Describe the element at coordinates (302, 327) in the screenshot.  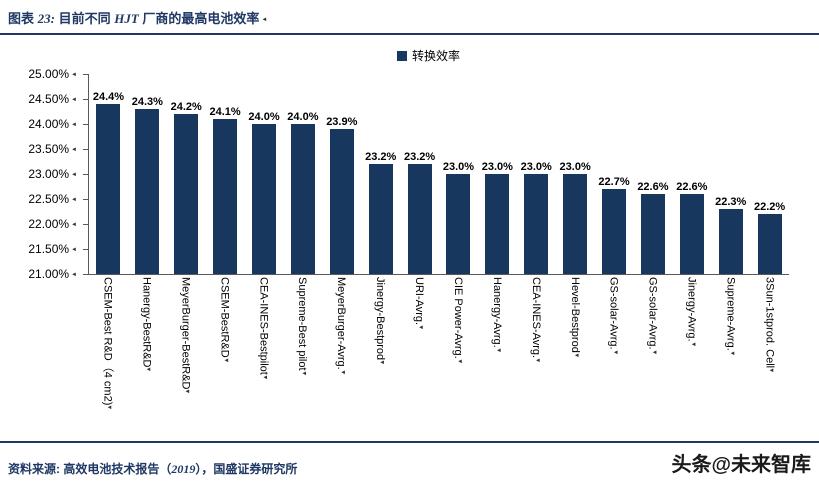
I see `x-axis-label: Supreme-Best pilot◄` at that location.